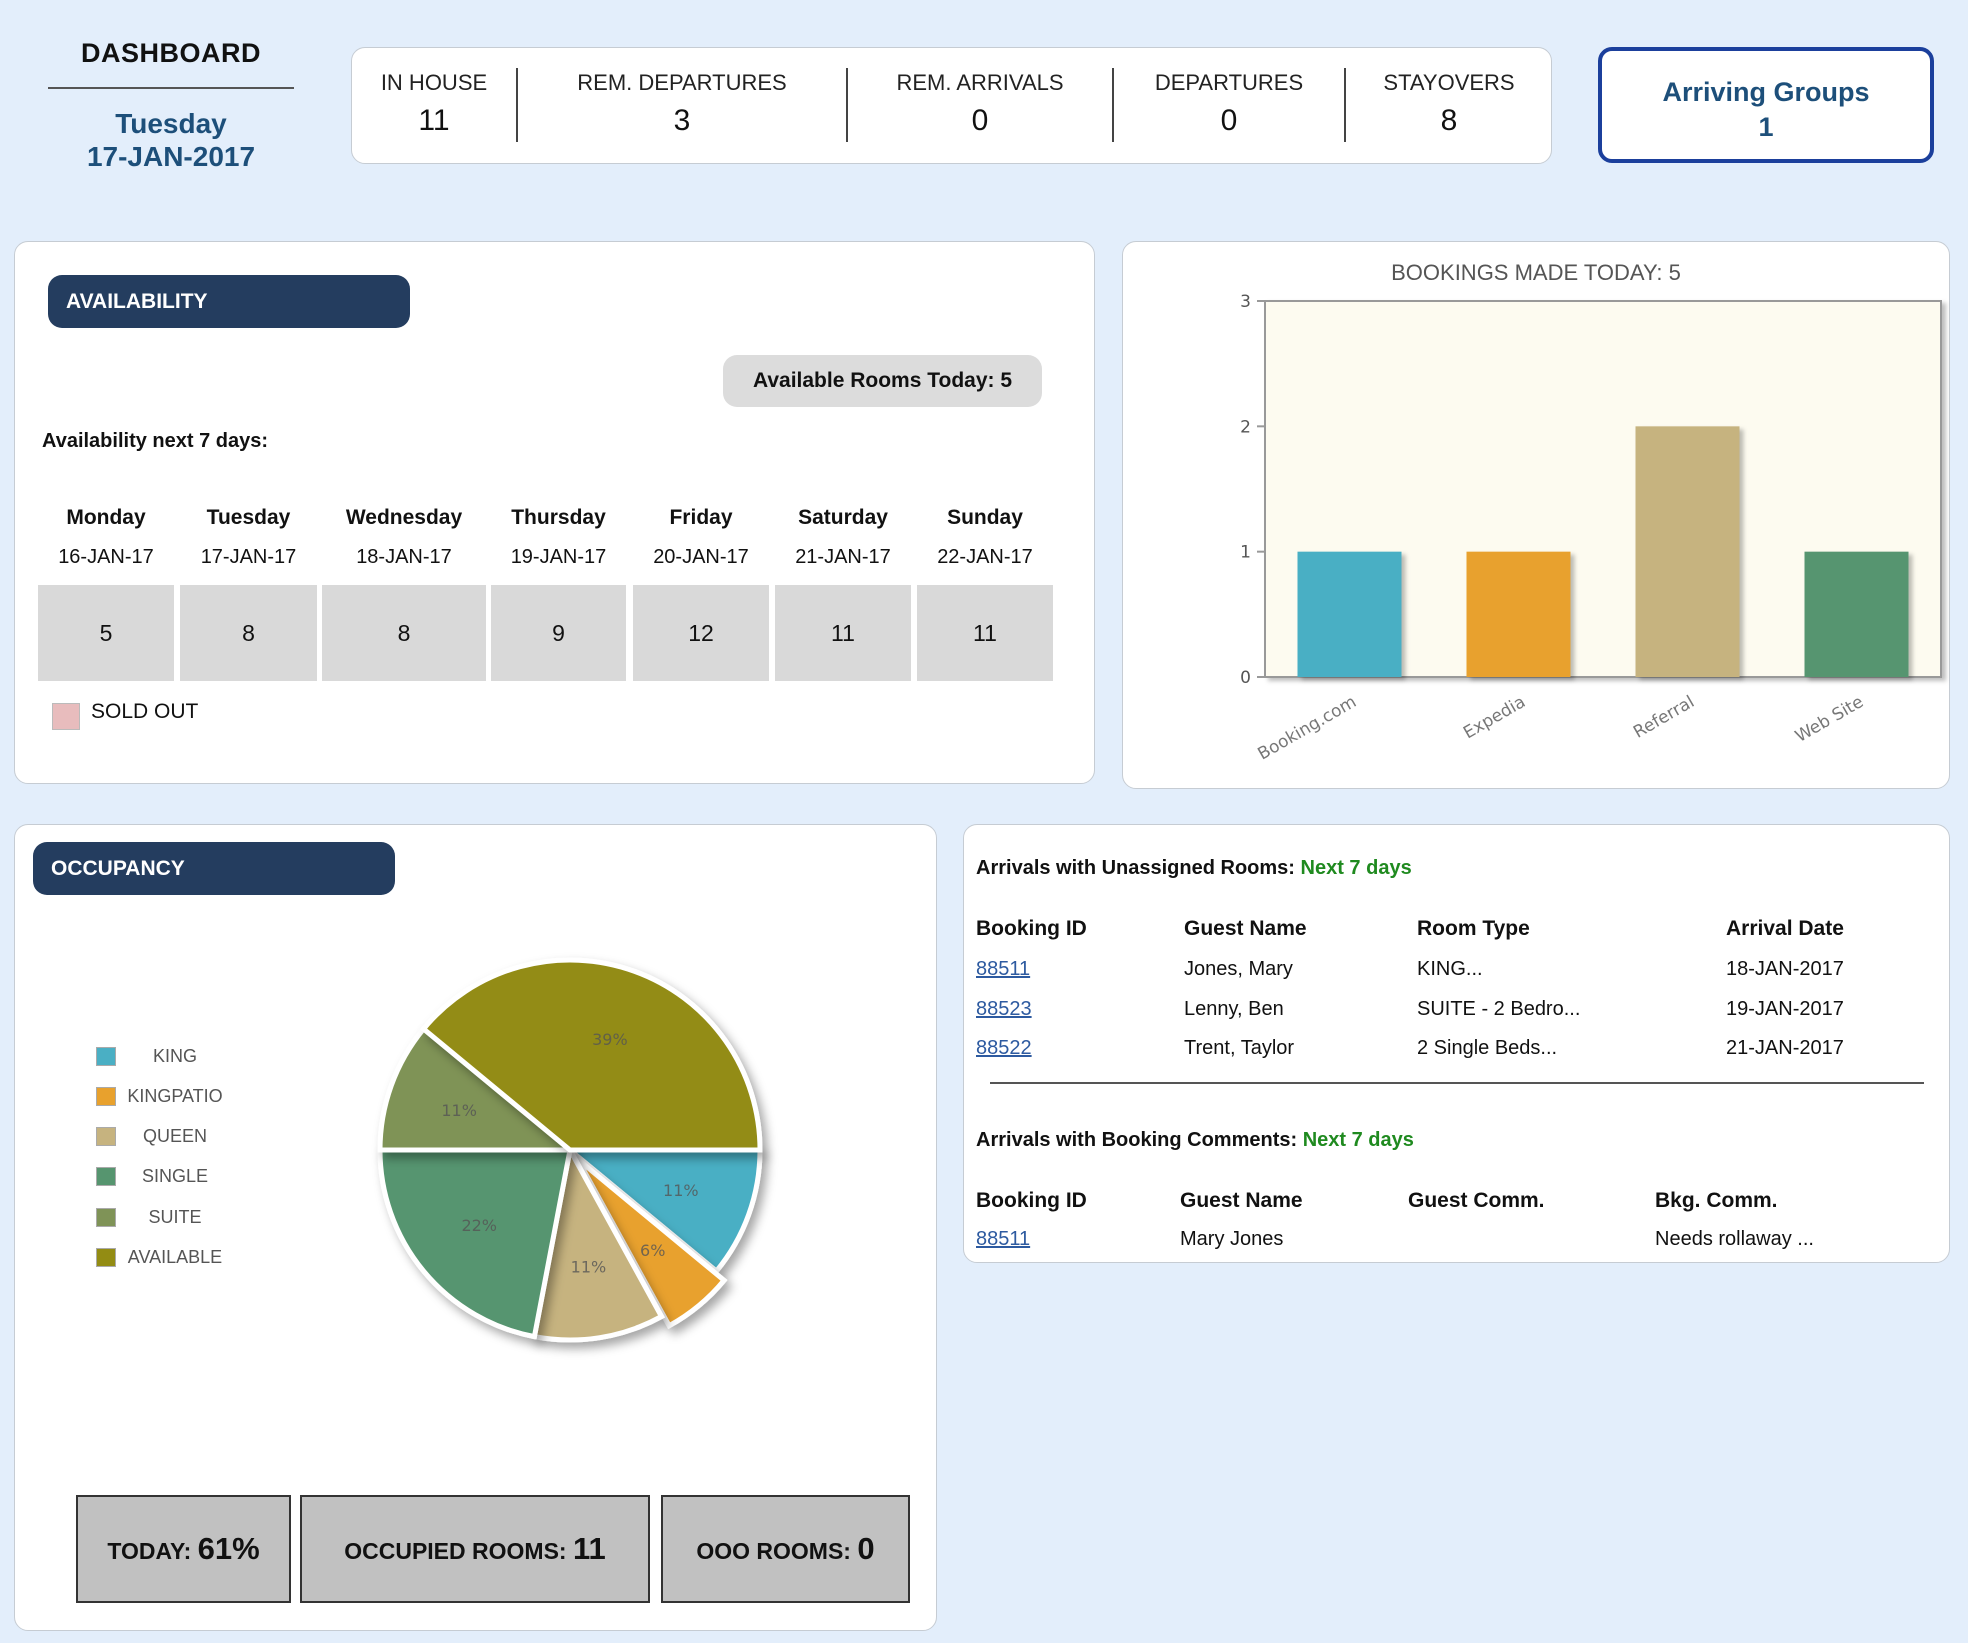  I want to click on pie-slice-king, so click(663, 1211).